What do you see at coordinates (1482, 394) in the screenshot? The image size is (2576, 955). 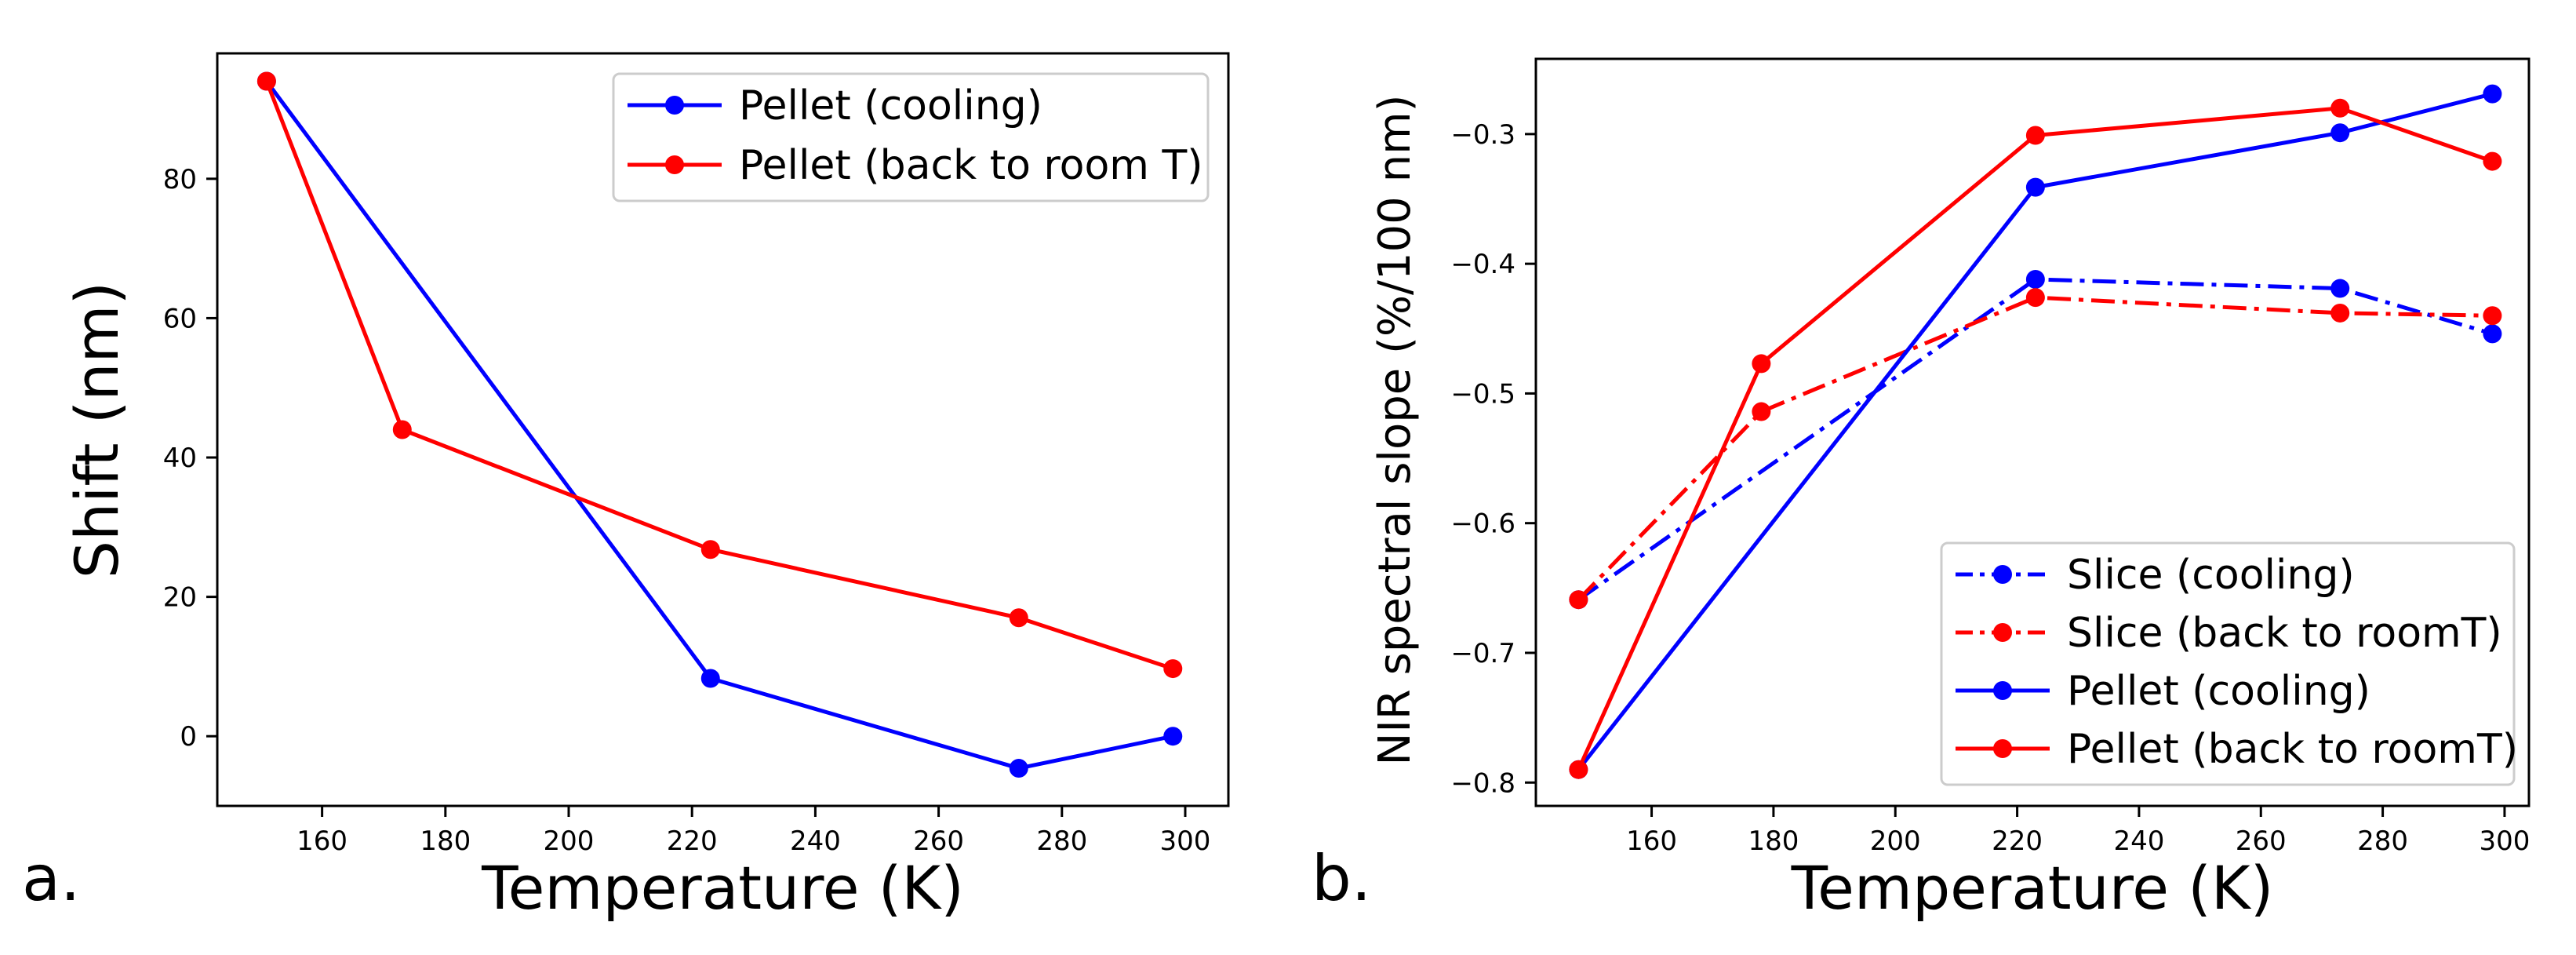 I see `y-tick-label: −0.5` at bounding box center [1482, 394].